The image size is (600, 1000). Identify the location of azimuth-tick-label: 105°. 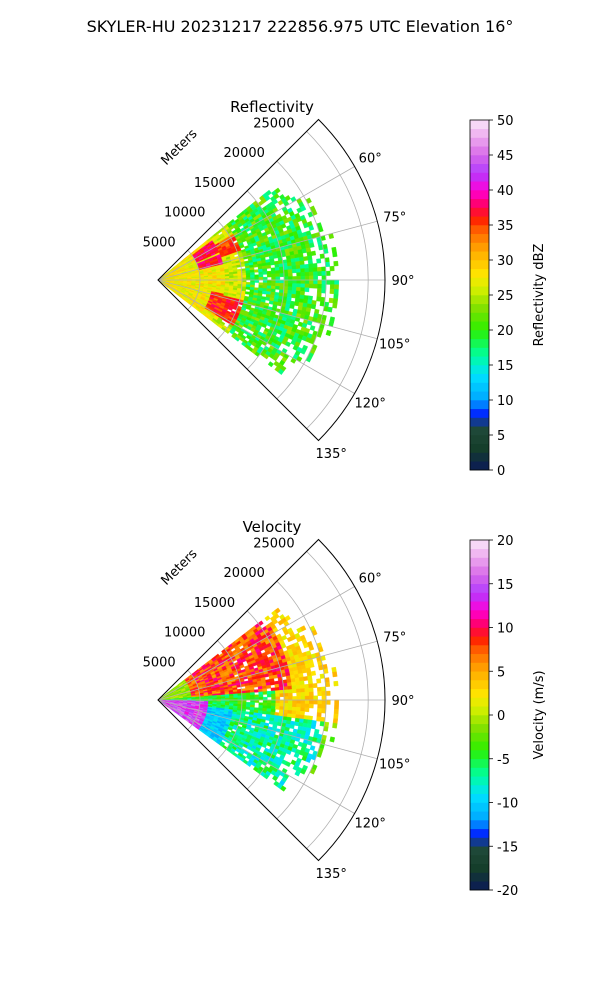
(394, 764).